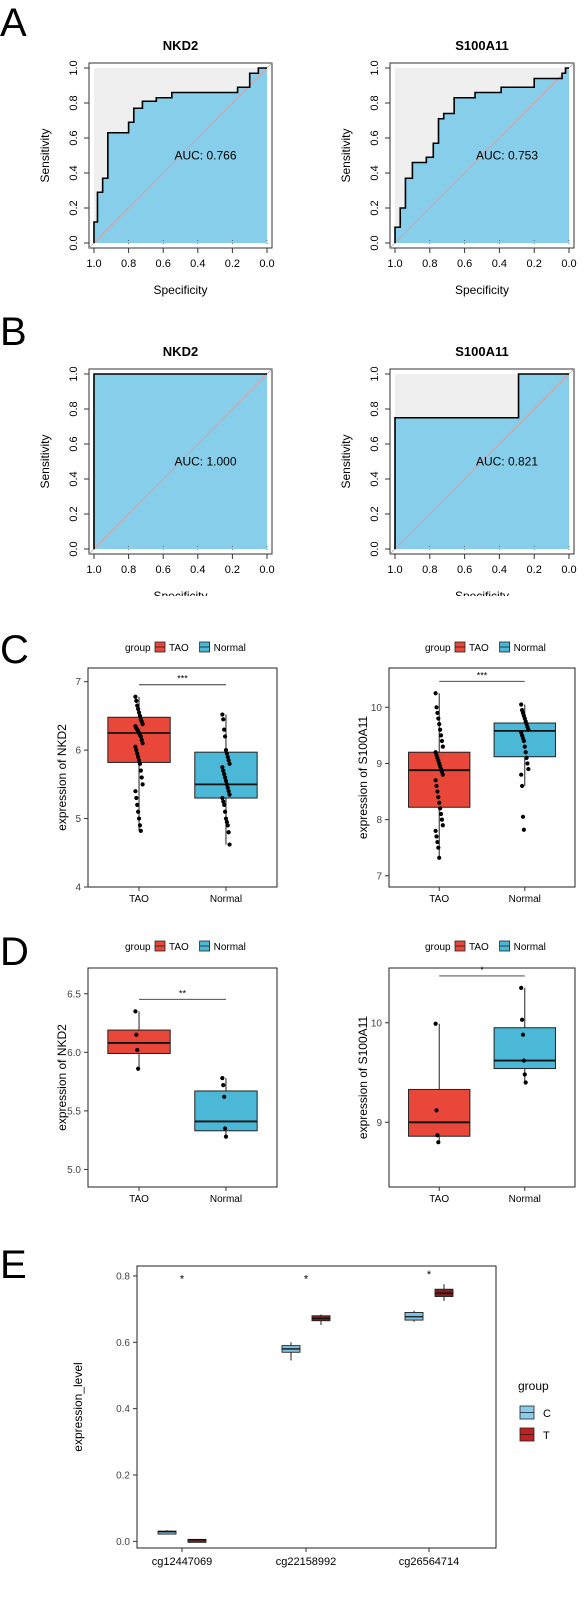 The image size is (588, 1598). I want to click on legend-title: group, so click(138, 947).